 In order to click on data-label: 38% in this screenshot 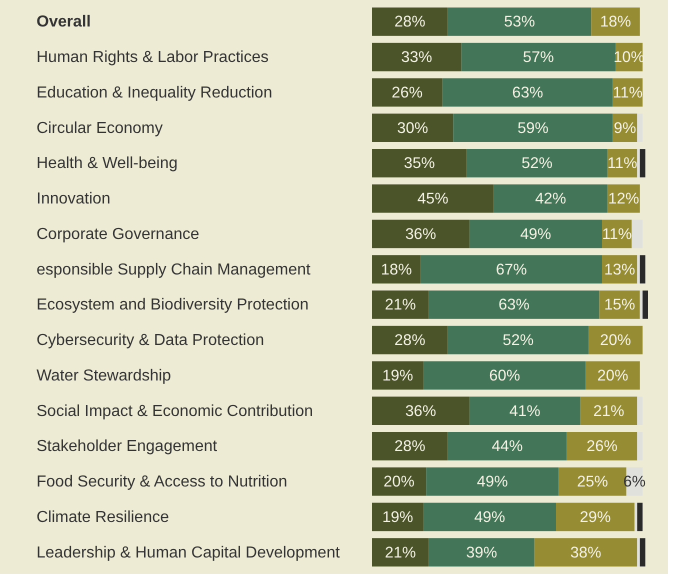, I will do `click(586, 553)`.